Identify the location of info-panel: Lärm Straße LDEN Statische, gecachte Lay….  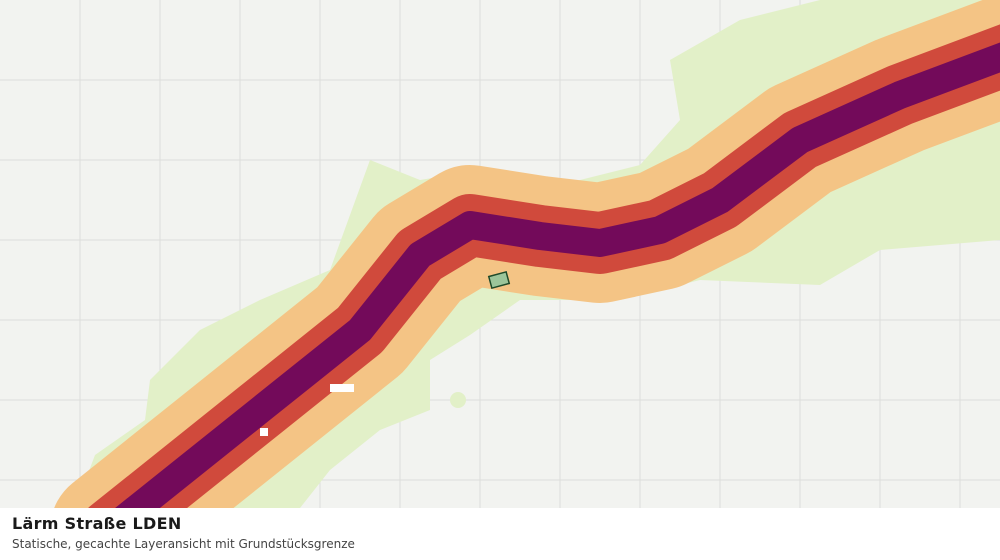
(500, 534).